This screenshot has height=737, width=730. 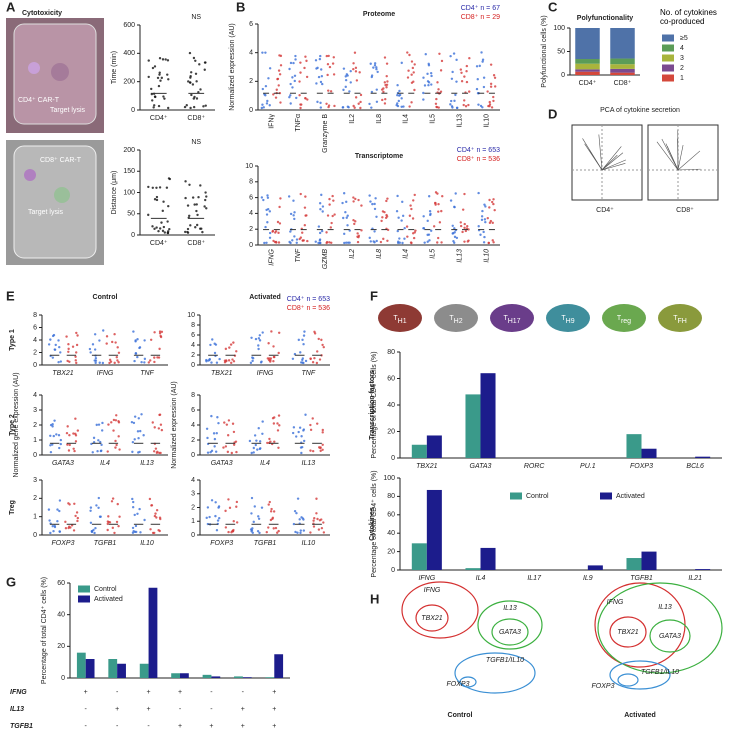 I want to click on x-tick-label: PU.1, so click(x=588, y=466).